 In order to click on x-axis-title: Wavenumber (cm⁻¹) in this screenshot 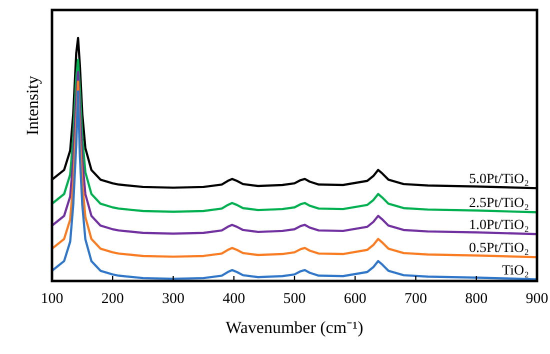, I will do `click(295, 327)`.